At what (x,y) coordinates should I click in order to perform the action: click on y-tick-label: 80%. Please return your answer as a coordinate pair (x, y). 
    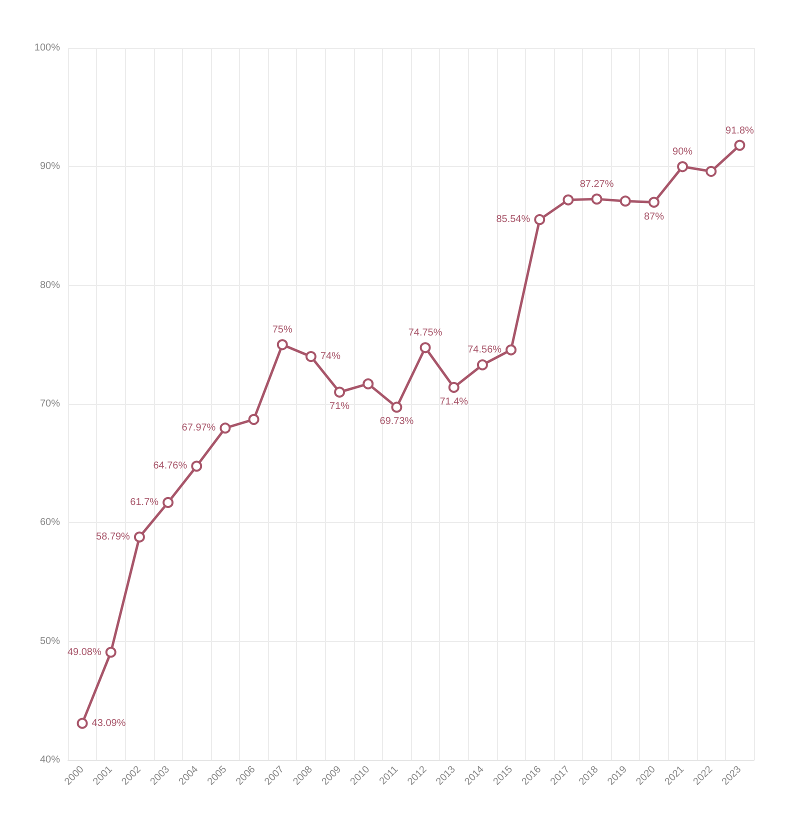
    Looking at the image, I should click on (50, 285).